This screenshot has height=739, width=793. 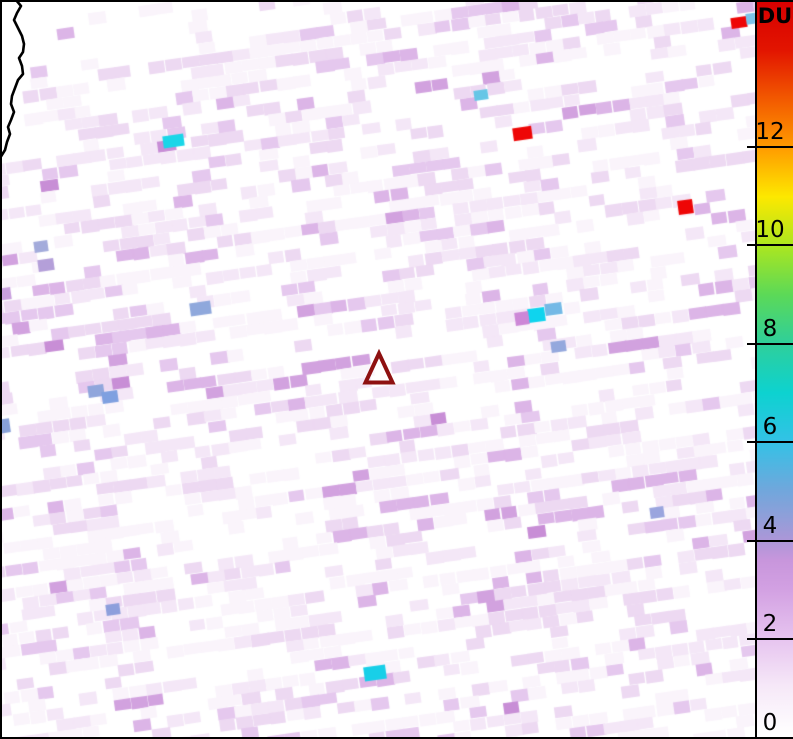 I want to click on map-frame-left, so click(x=1, y=369).